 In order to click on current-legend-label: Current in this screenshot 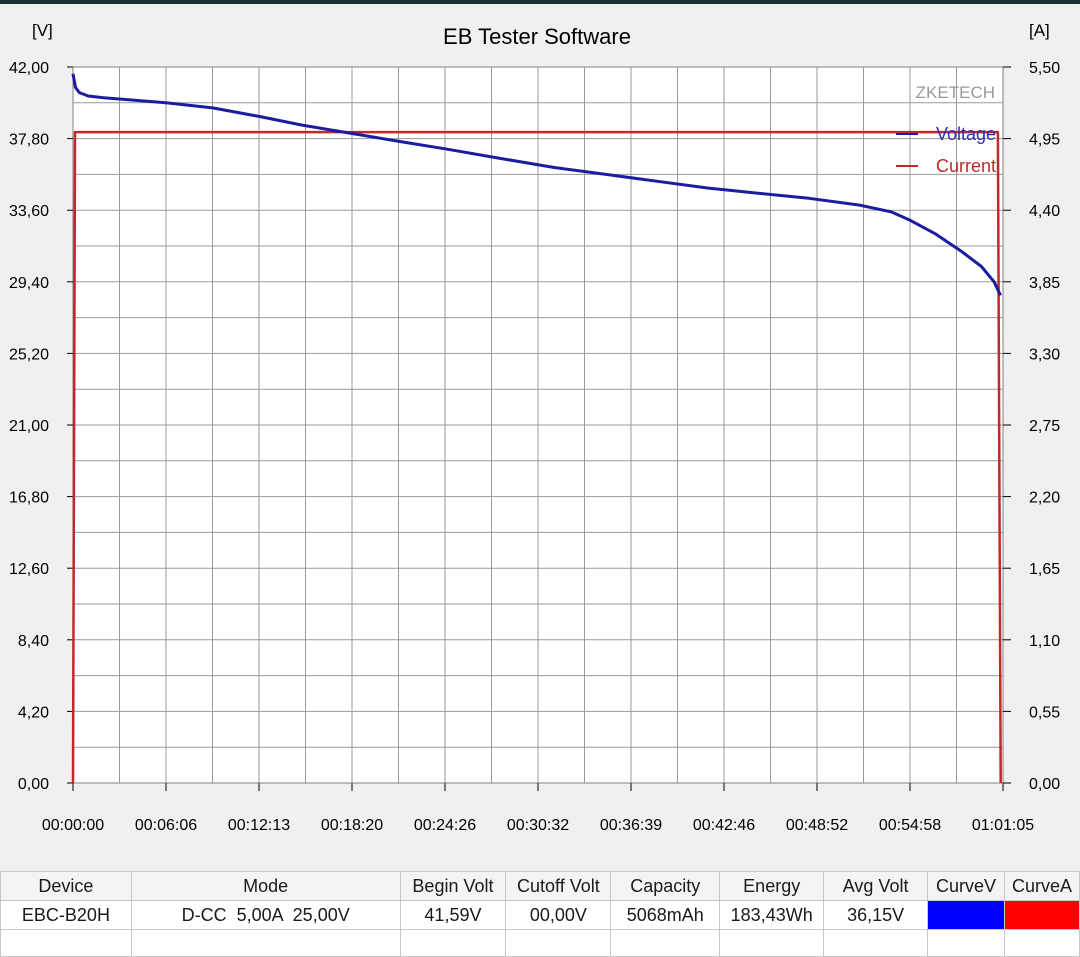, I will do `click(966, 166)`.